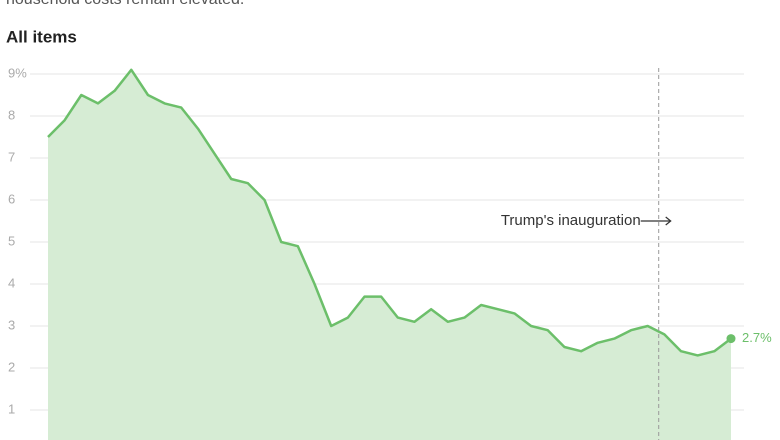 This screenshot has width=780, height=440. What do you see at coordinates (17, 72) in the screenshot?
I see `y-tick-label: 9%` at bounding box center [17, 72].